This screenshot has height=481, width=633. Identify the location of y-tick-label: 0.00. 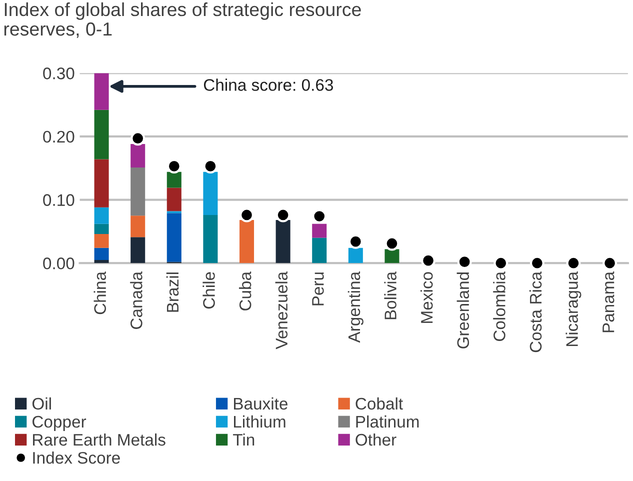
(58, 264).